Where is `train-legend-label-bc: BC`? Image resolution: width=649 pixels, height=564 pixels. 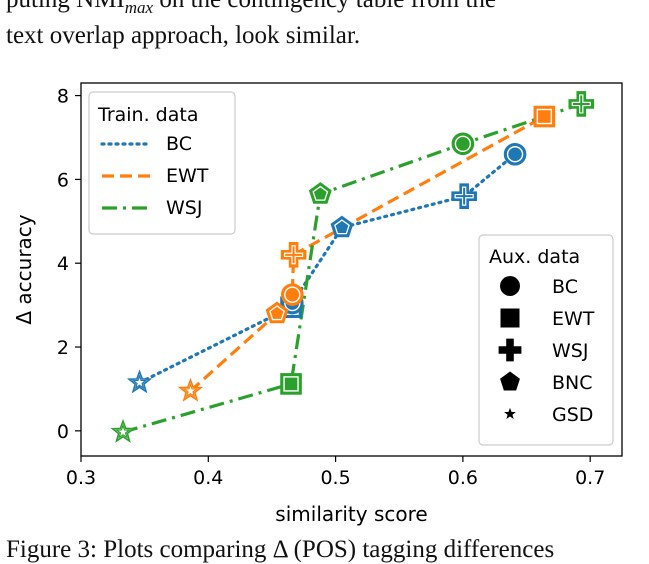
train-legend-label-bc: BC is located at coordinates (179, 144).